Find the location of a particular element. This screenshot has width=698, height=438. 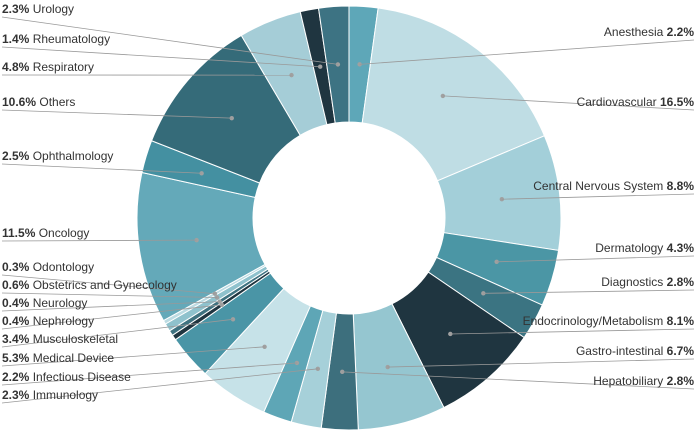

label-cardiovascular: Cardiovascular 16.5% is located at coordinates (636, 102).